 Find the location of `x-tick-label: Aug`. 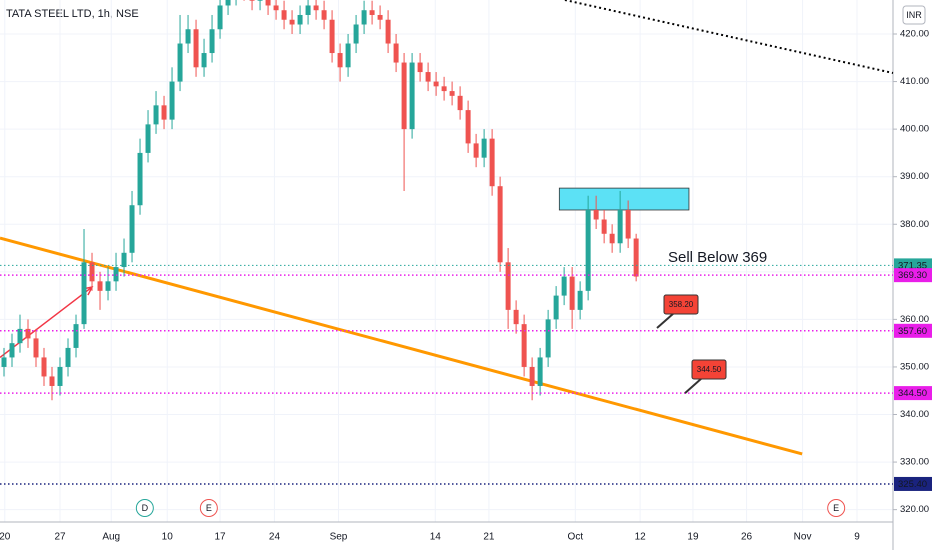

x-tick-label: Aug is located at coordinates (111, 537).